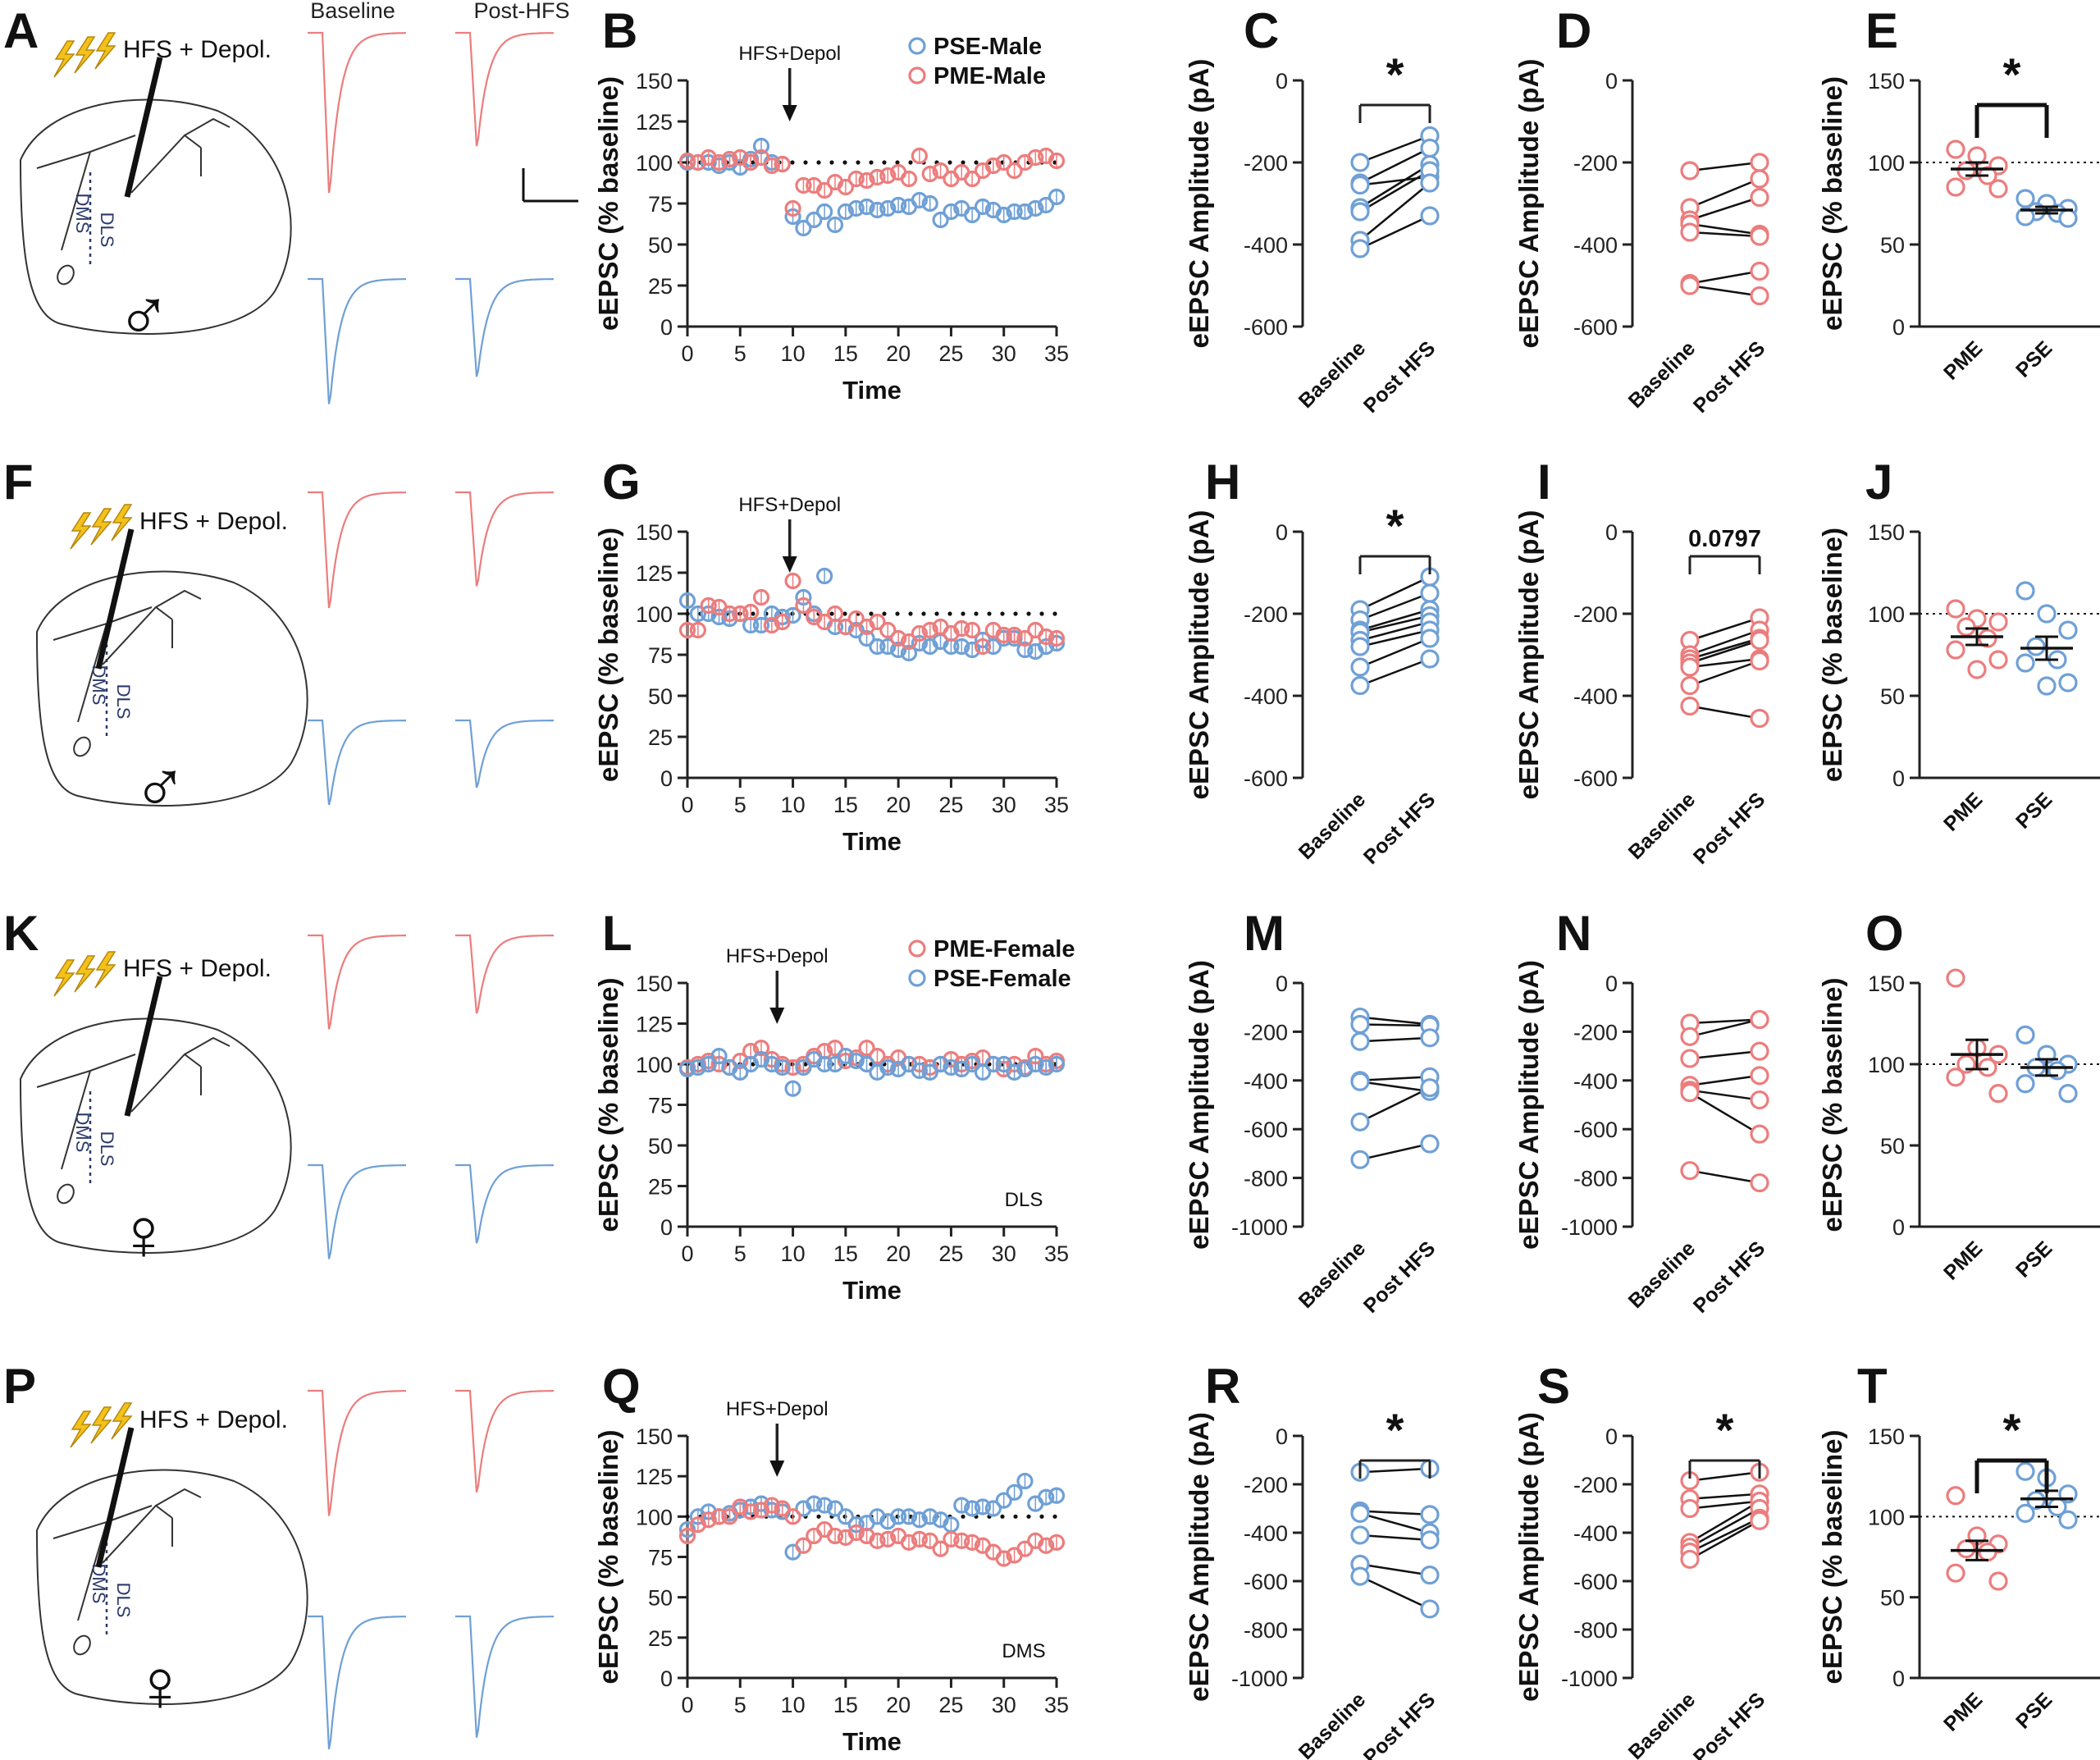 The image size is (2100, 1760). I want to click on x-category-label-j: PSE, so click(2034, 810).